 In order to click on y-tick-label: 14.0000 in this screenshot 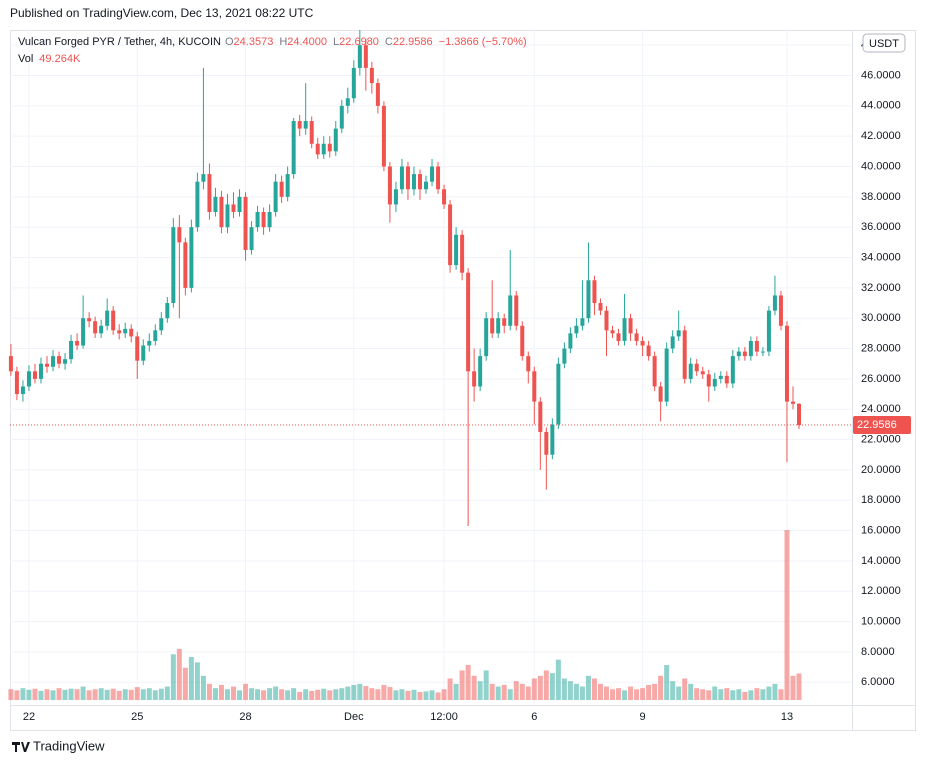, I will do `click(881, 561)`.